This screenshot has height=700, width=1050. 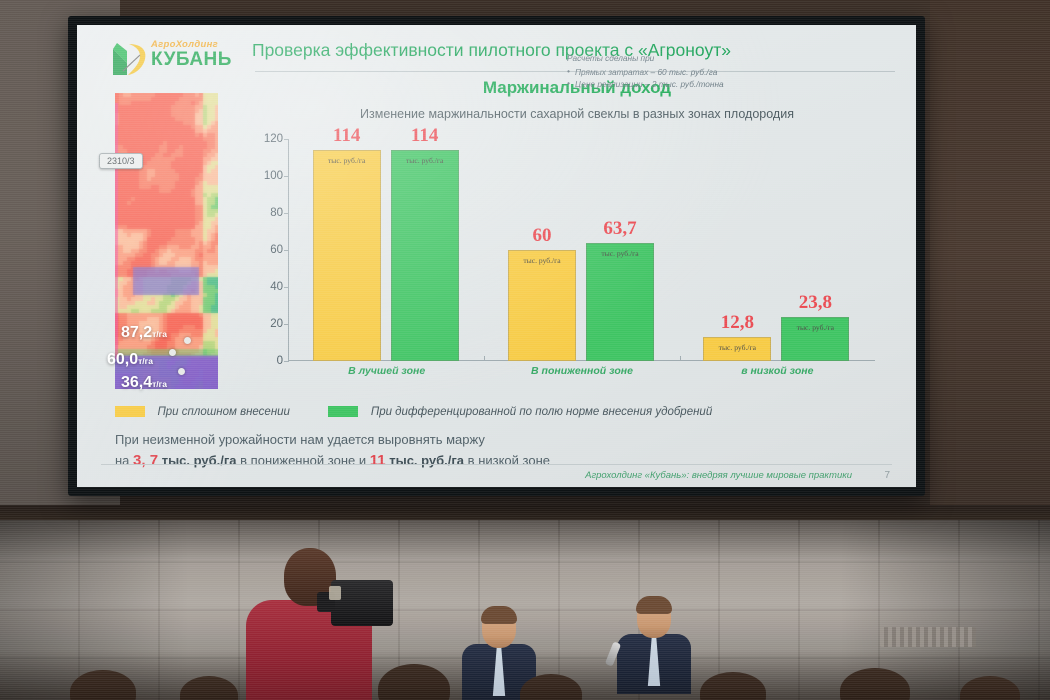 I want to click on legend-swatch-green, so click(x=343, y=412).